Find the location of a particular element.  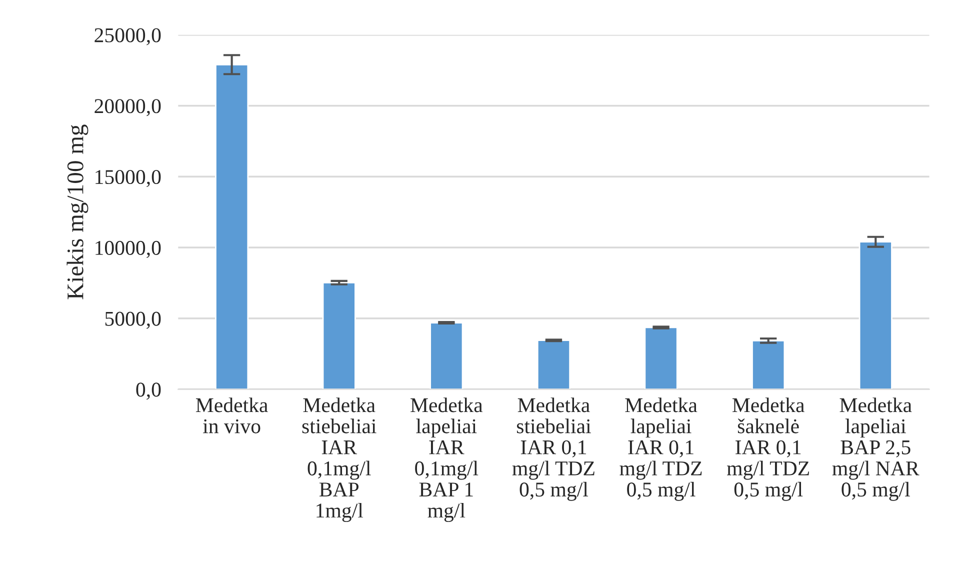

y-tick-label: 20000,0 is located at coordinates (127, 107).